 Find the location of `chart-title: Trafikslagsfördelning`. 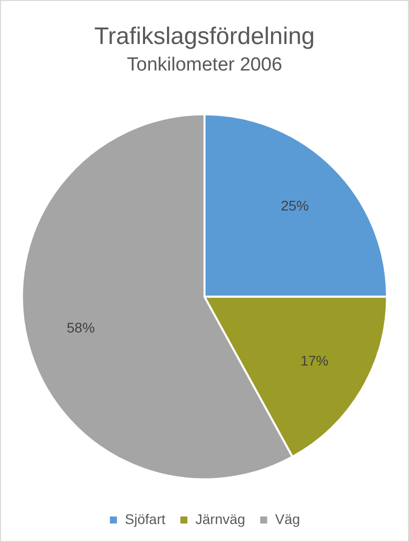

chart-title: Trafikslagsfördelning is located at coordinates (204, 36).